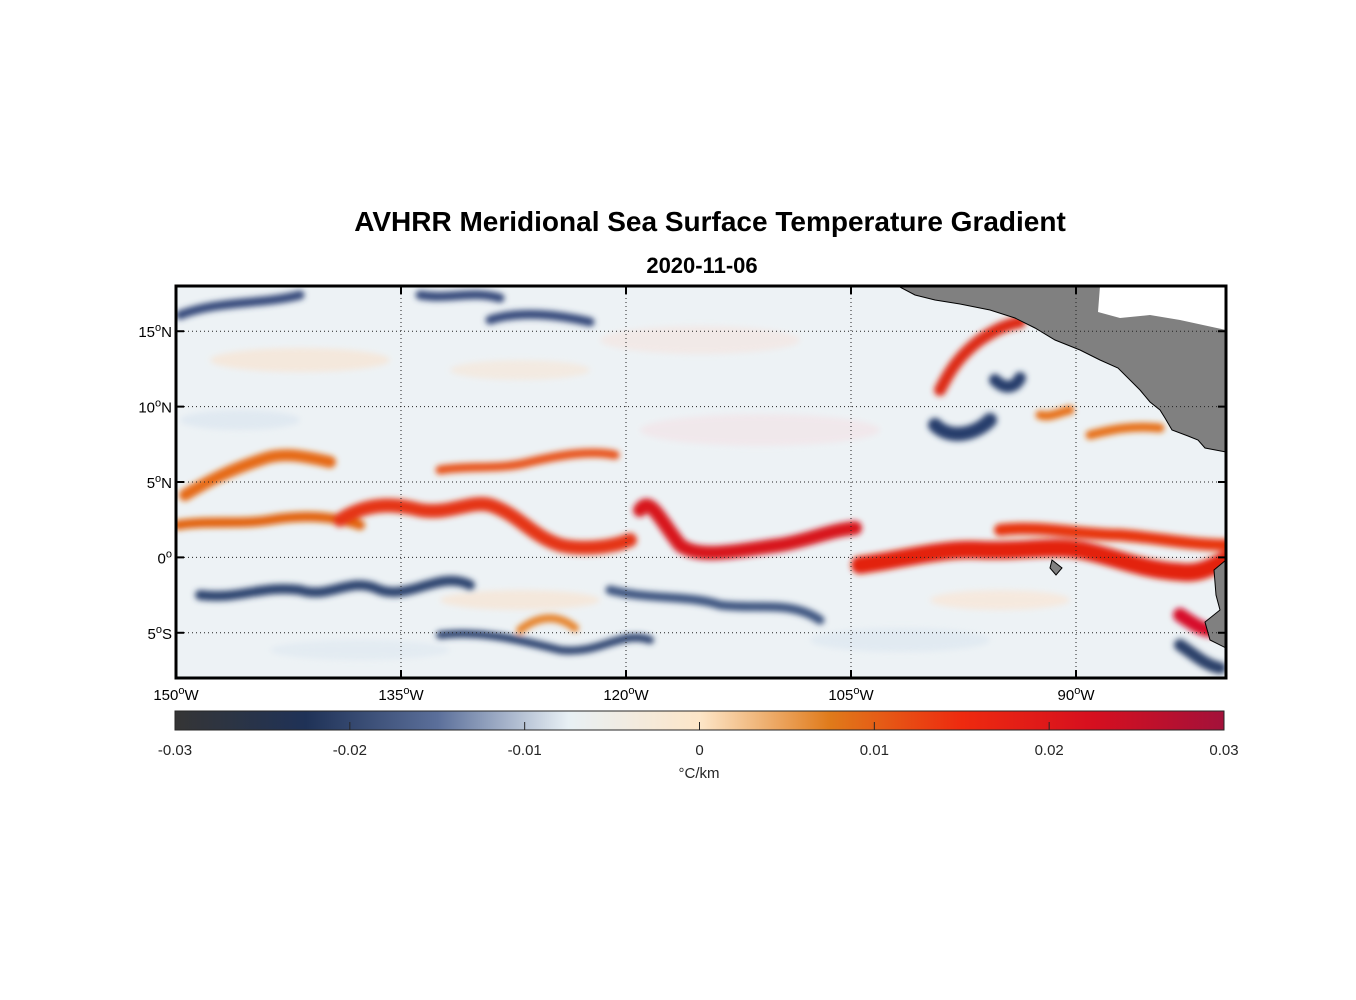 This screenshot has width=1356, height=1000. What do you see at coordinates (159, 482) in the screenshot?
I see `lat-label: 5oN` at bounding box center [159, 482].